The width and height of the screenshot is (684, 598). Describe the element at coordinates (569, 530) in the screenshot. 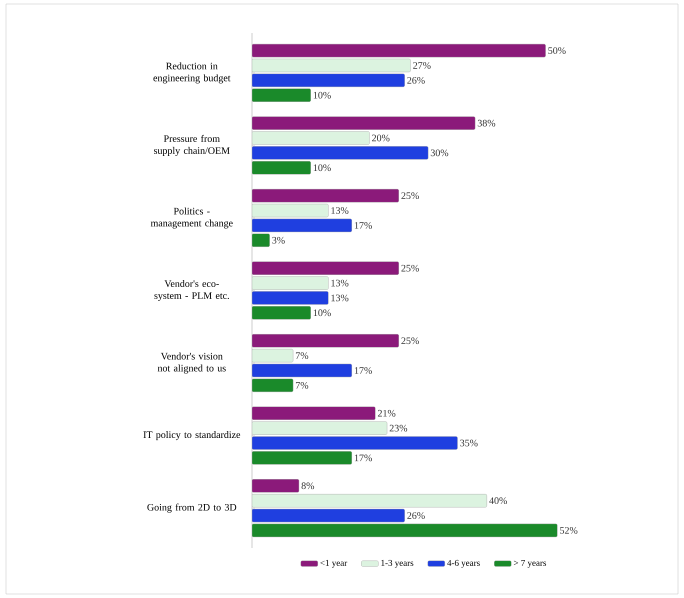

I see `data-label: 52%` at that location.